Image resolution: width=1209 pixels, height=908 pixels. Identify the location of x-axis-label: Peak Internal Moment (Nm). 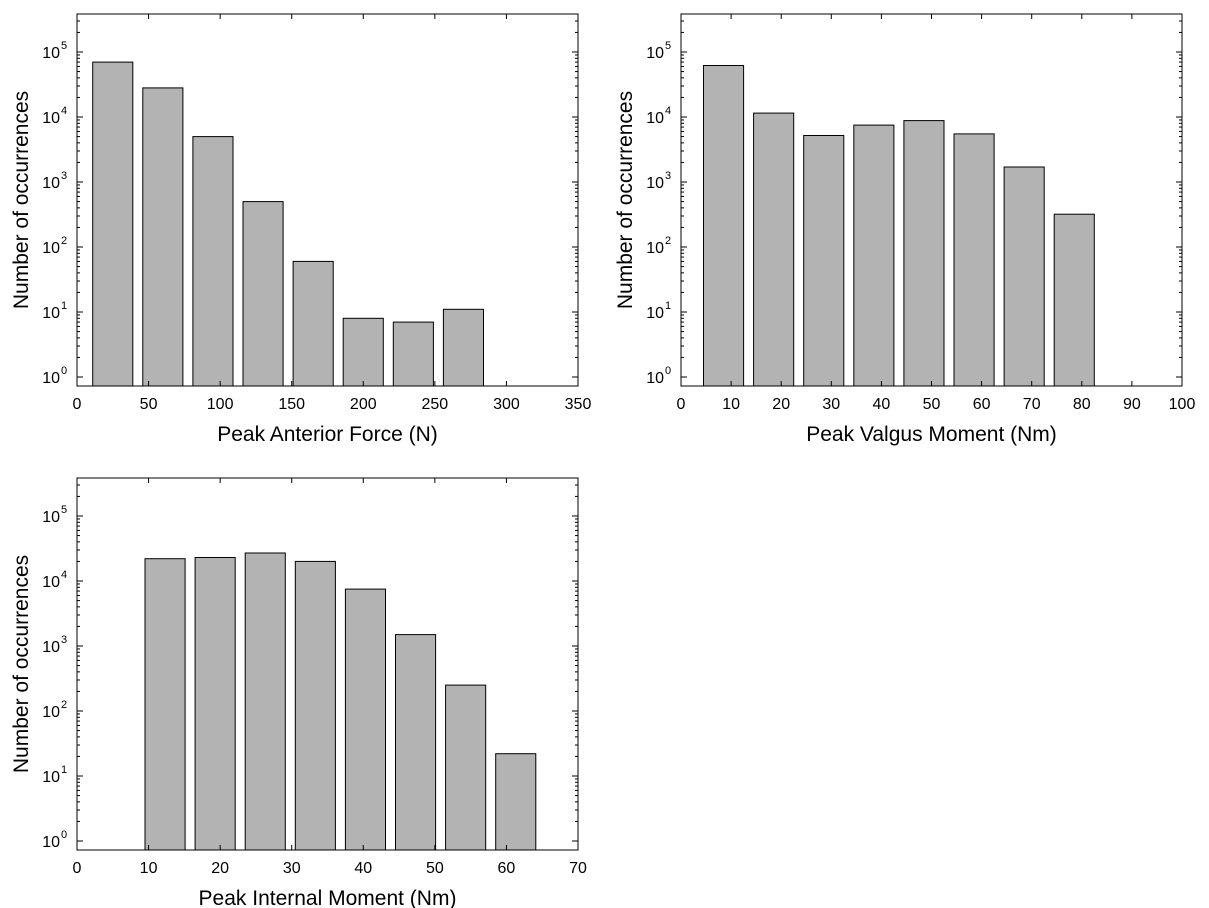
(328, 897).